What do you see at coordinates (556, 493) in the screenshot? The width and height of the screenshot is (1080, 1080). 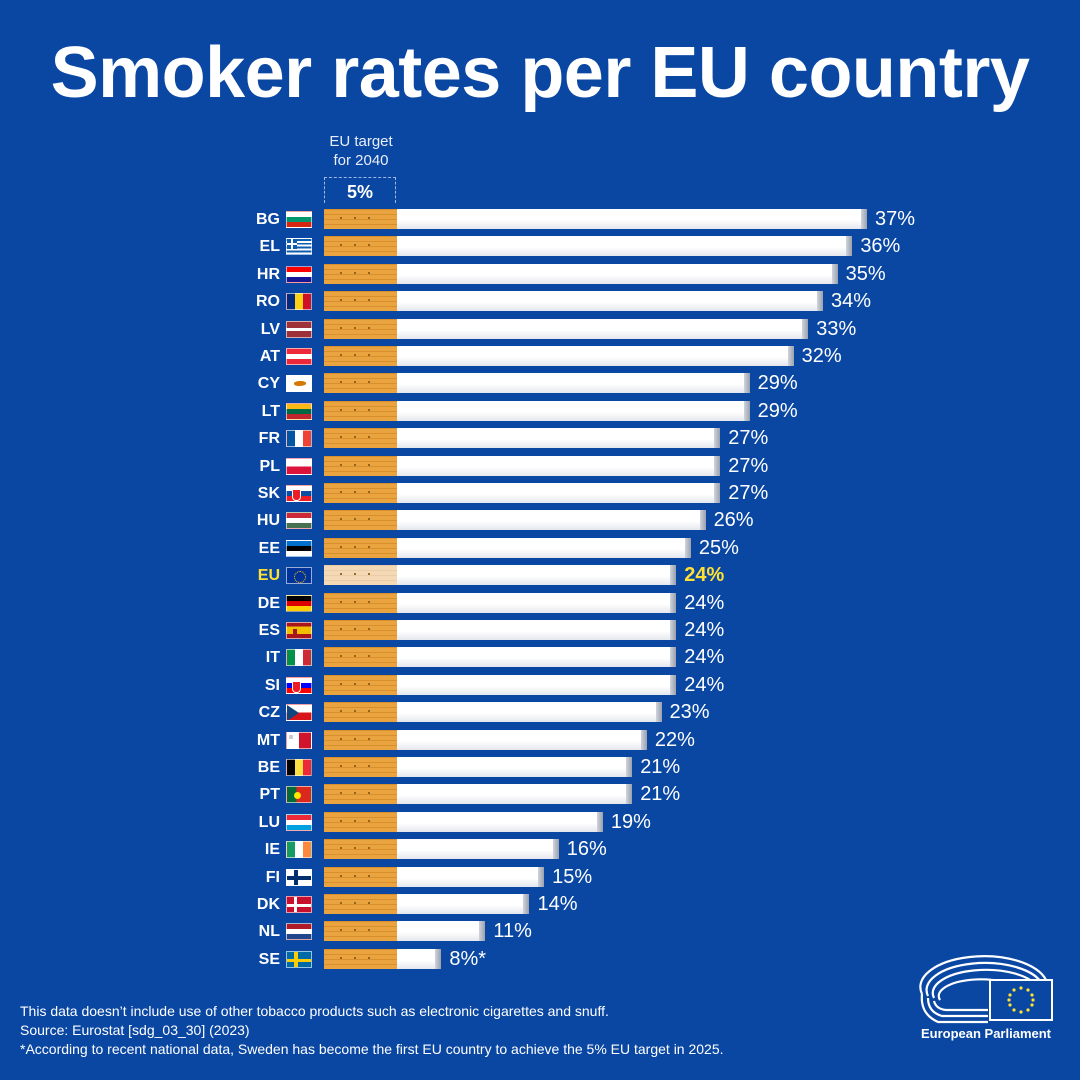 I see `bar-sk` at bounding box center [556, 493].